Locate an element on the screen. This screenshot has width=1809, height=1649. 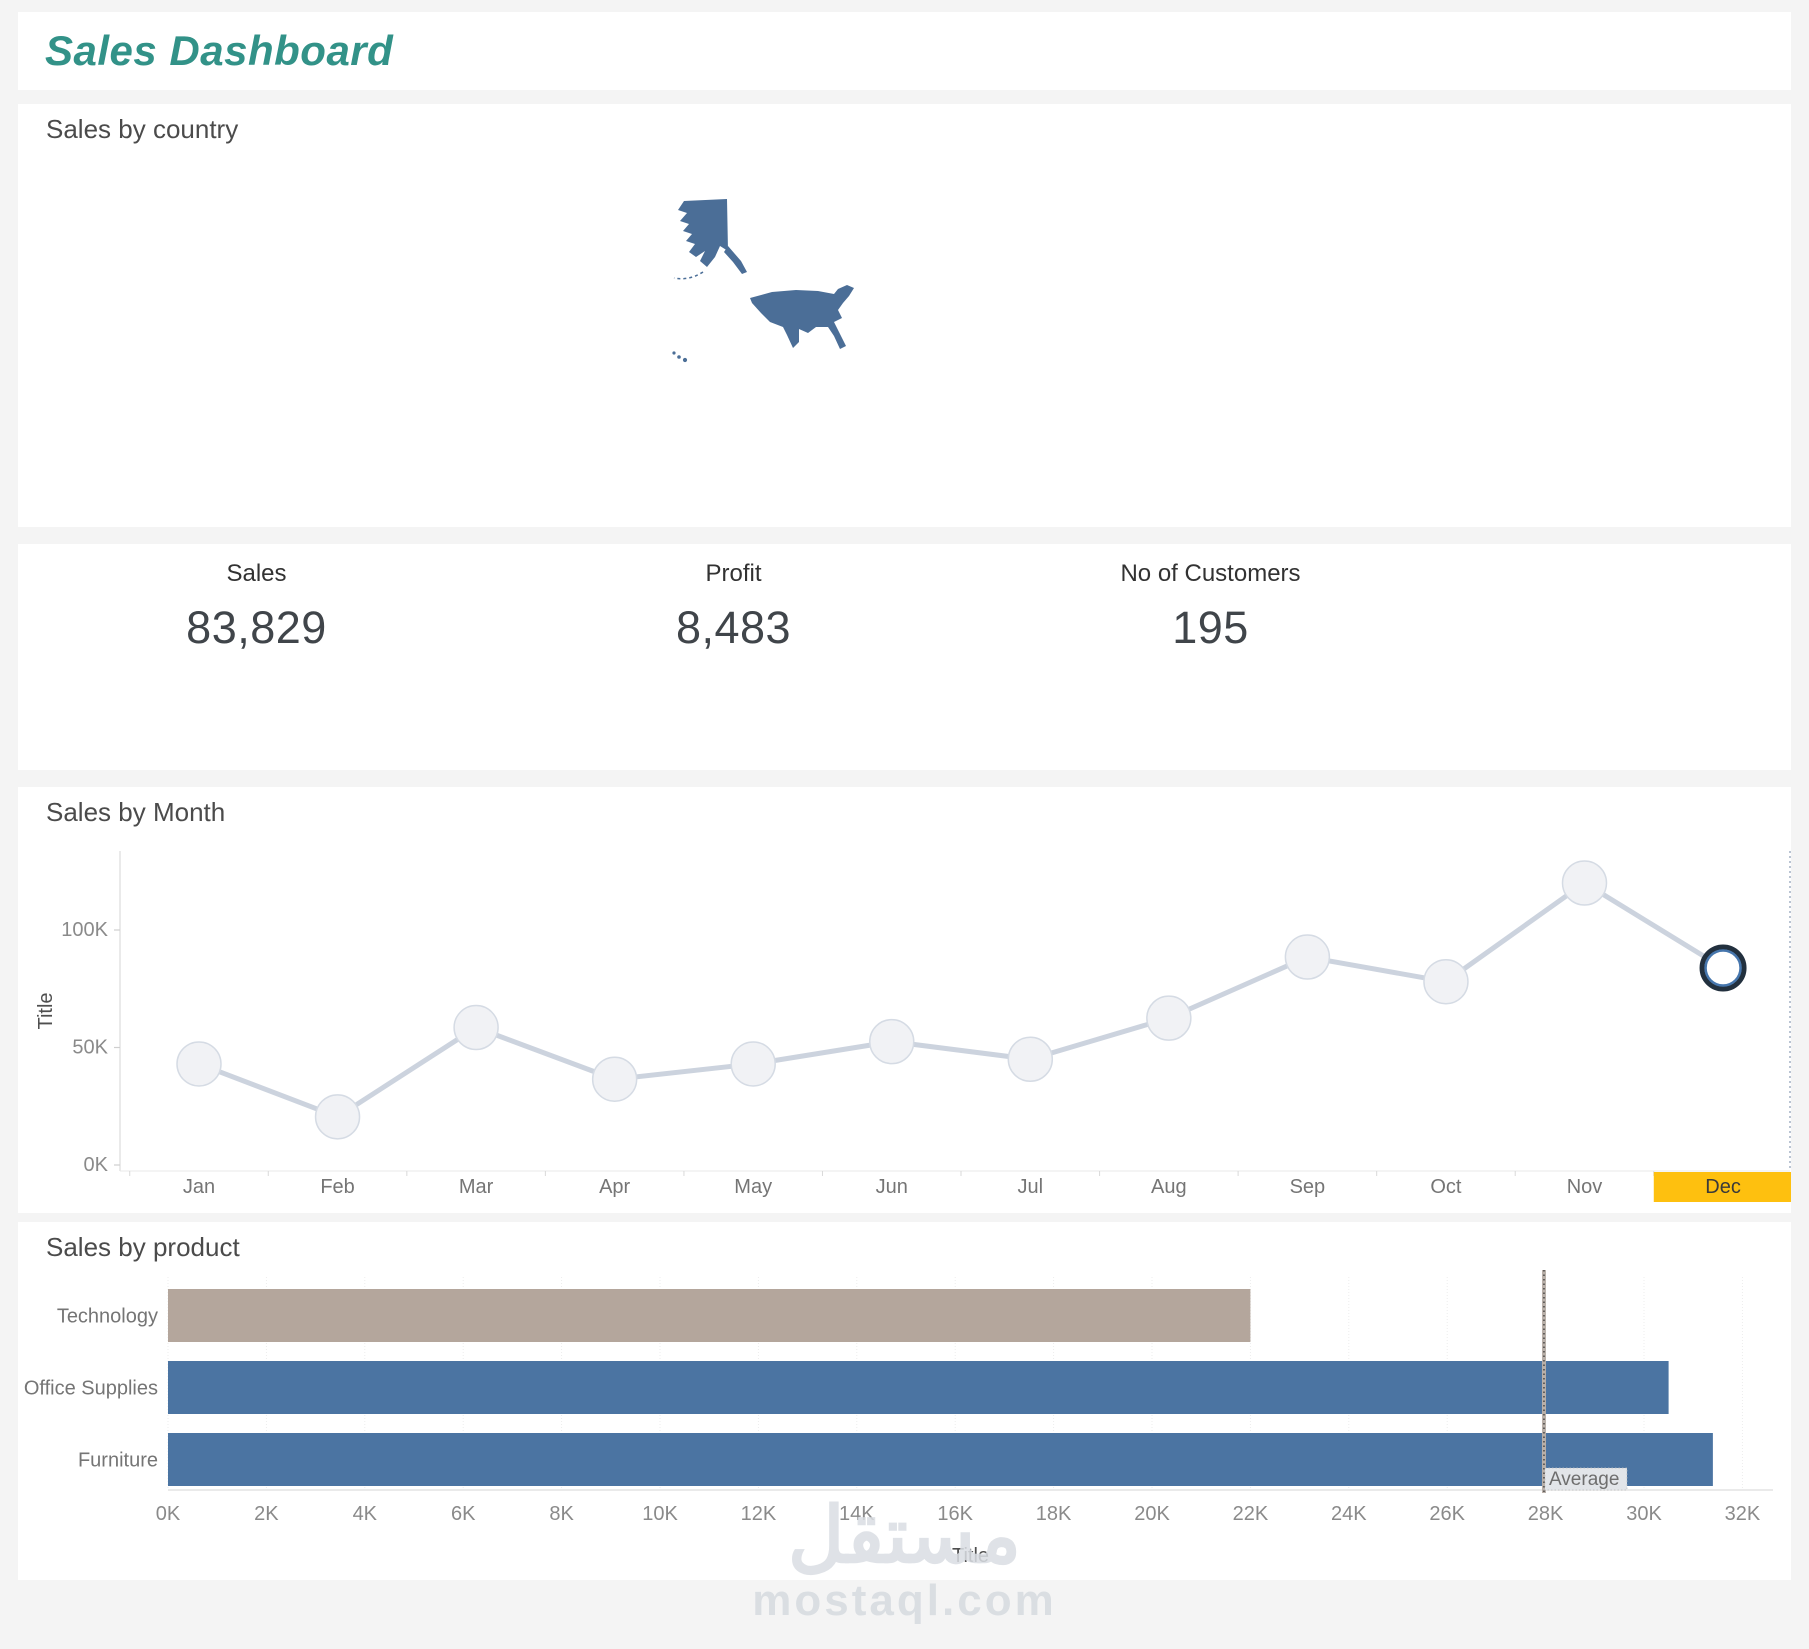
month-chart-xtick-oct: Oct is located at coordinates (1446, 1187).